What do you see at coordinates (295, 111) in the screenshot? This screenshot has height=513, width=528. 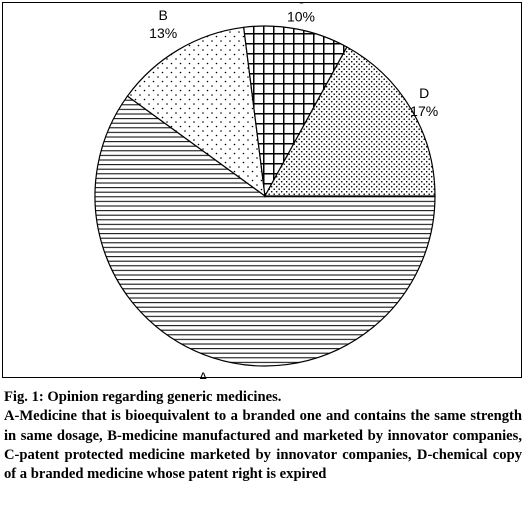 I see `pie-slice-c` at bounding box center [295, 111].